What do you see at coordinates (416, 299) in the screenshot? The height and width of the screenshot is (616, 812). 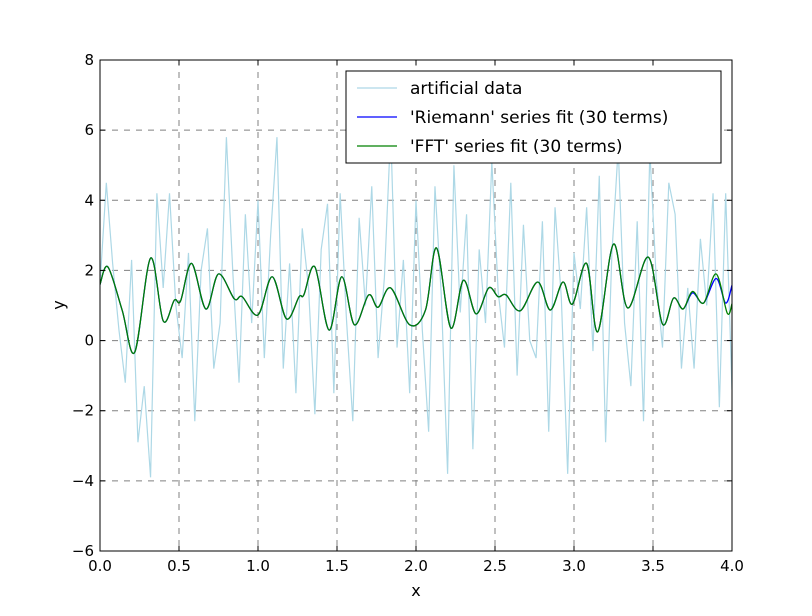 I see `fft-fit-line` at bounding box center [416, 299].